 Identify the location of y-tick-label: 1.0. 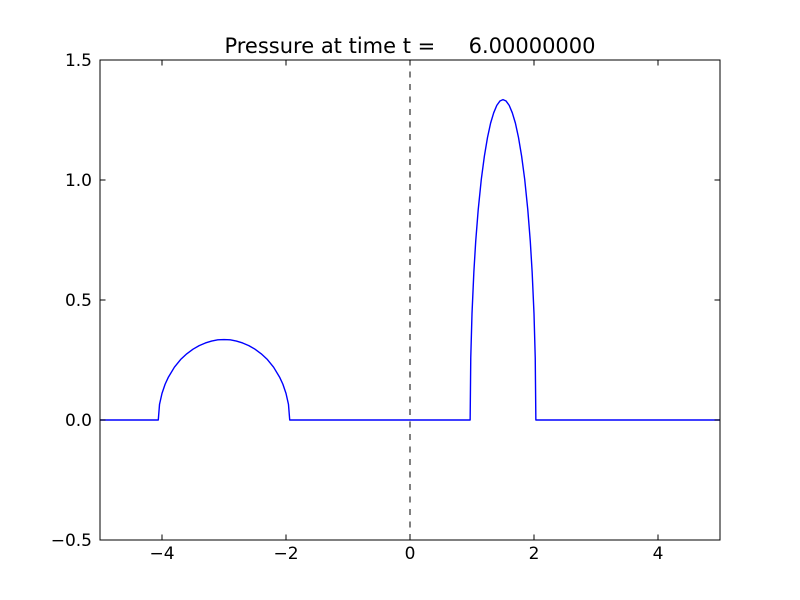
(78, 181).